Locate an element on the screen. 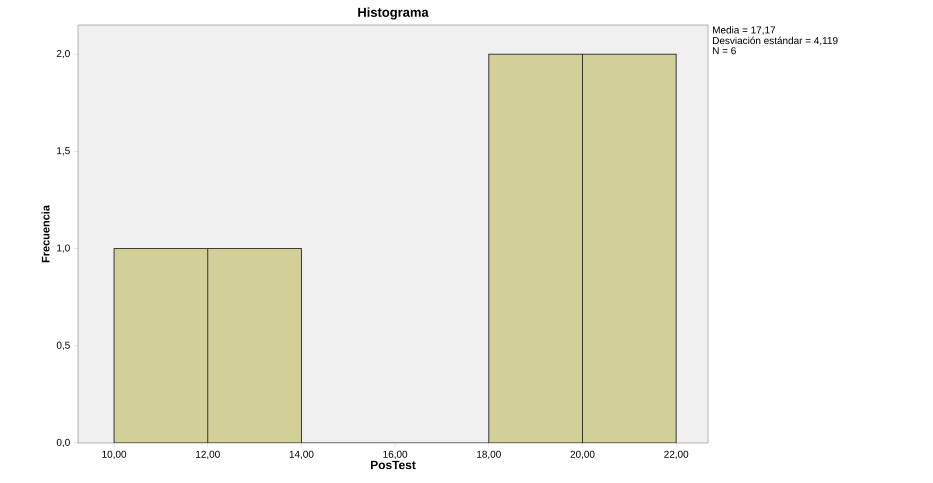  text: Media = 17,17 is located at coordinates (744, 30).